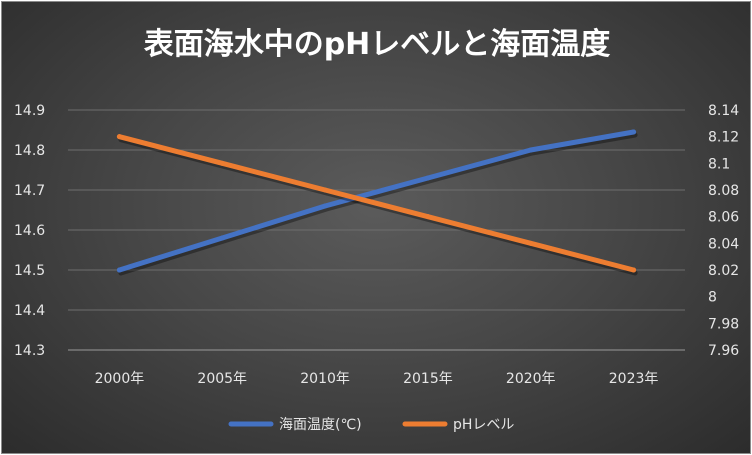 The height and width of the screenshot is (455, 752). What do you see at coordinates (29, 191) in the screenshot?
I see `left-axis-tick-label: 14.7` at bounding box center [29, 191].